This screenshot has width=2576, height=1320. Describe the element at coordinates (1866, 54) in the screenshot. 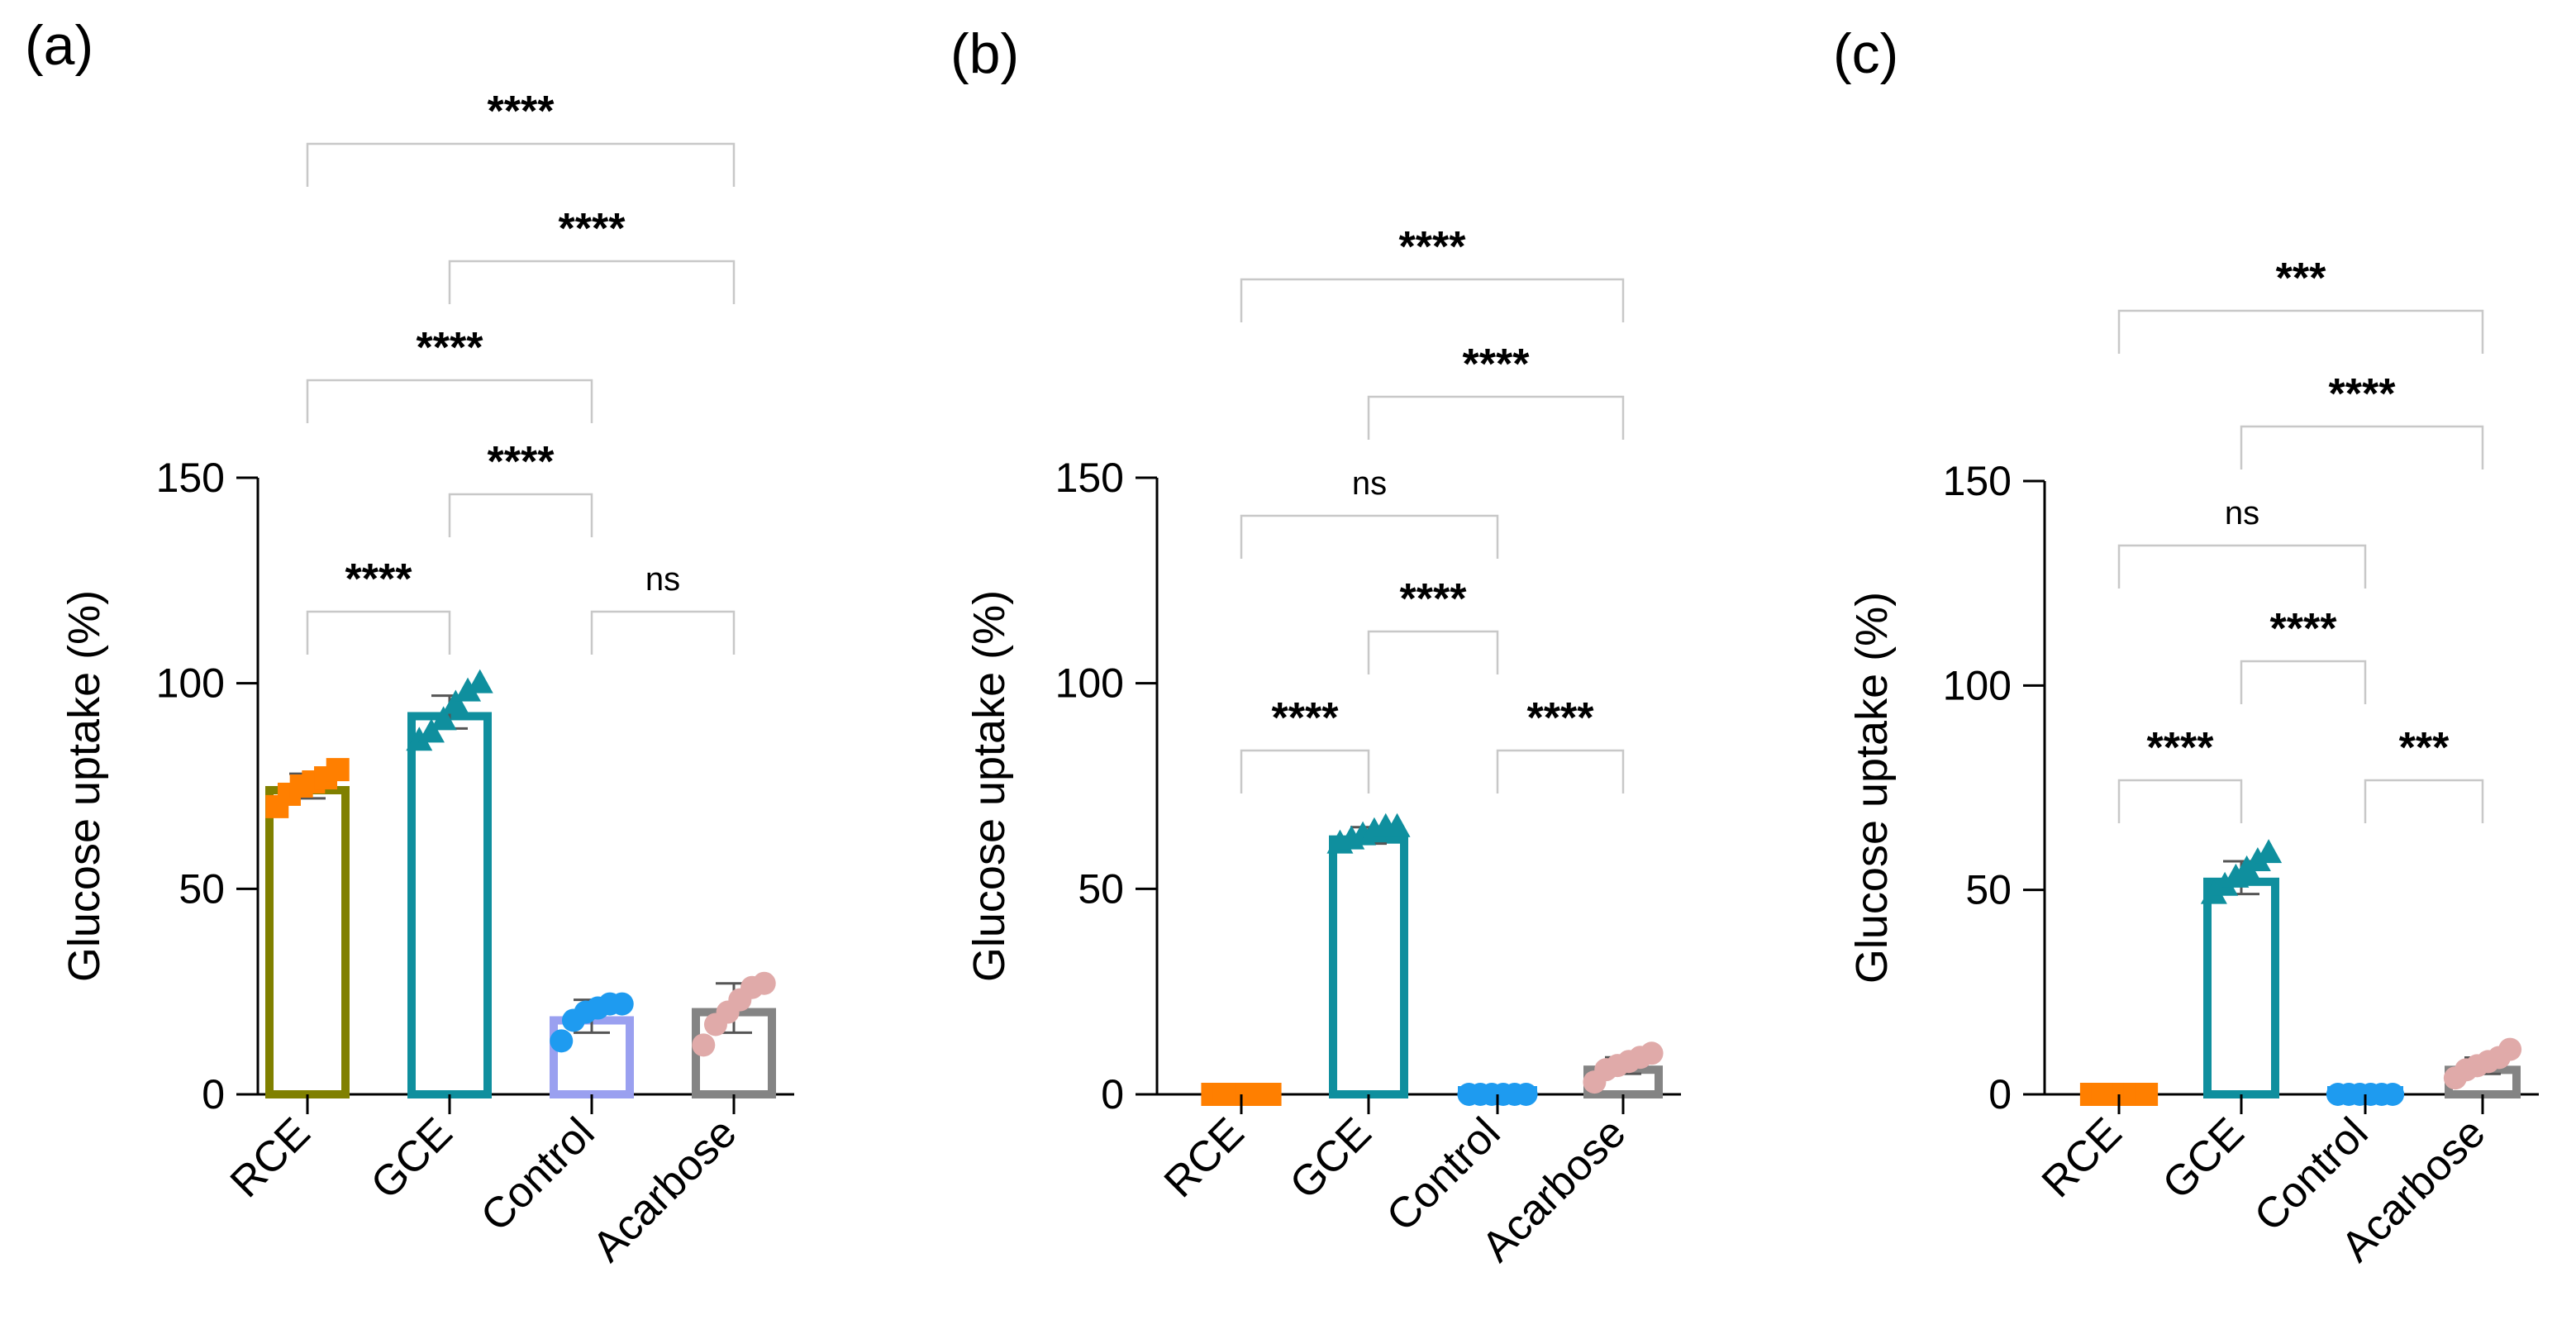

I see `panel-label: (c)` at that location.